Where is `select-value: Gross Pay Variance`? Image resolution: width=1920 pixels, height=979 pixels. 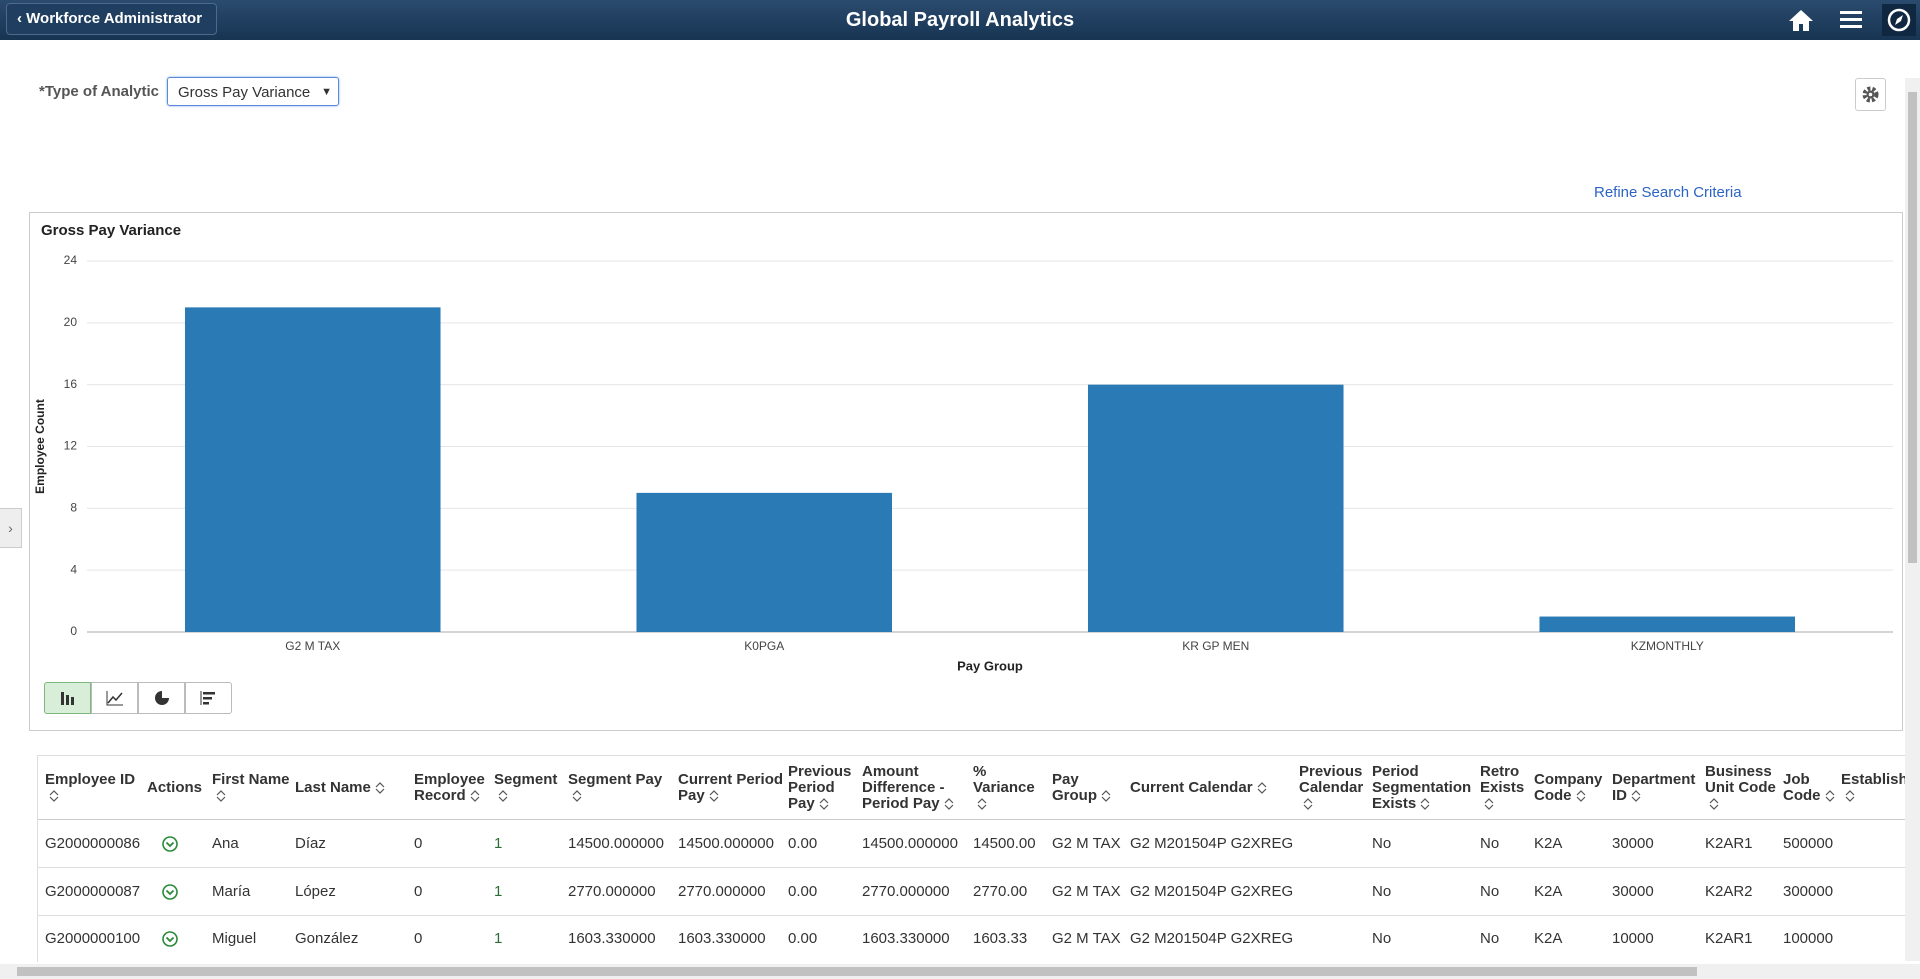 select-value: Gross Pay Variance is located at coordinates (244, 92).